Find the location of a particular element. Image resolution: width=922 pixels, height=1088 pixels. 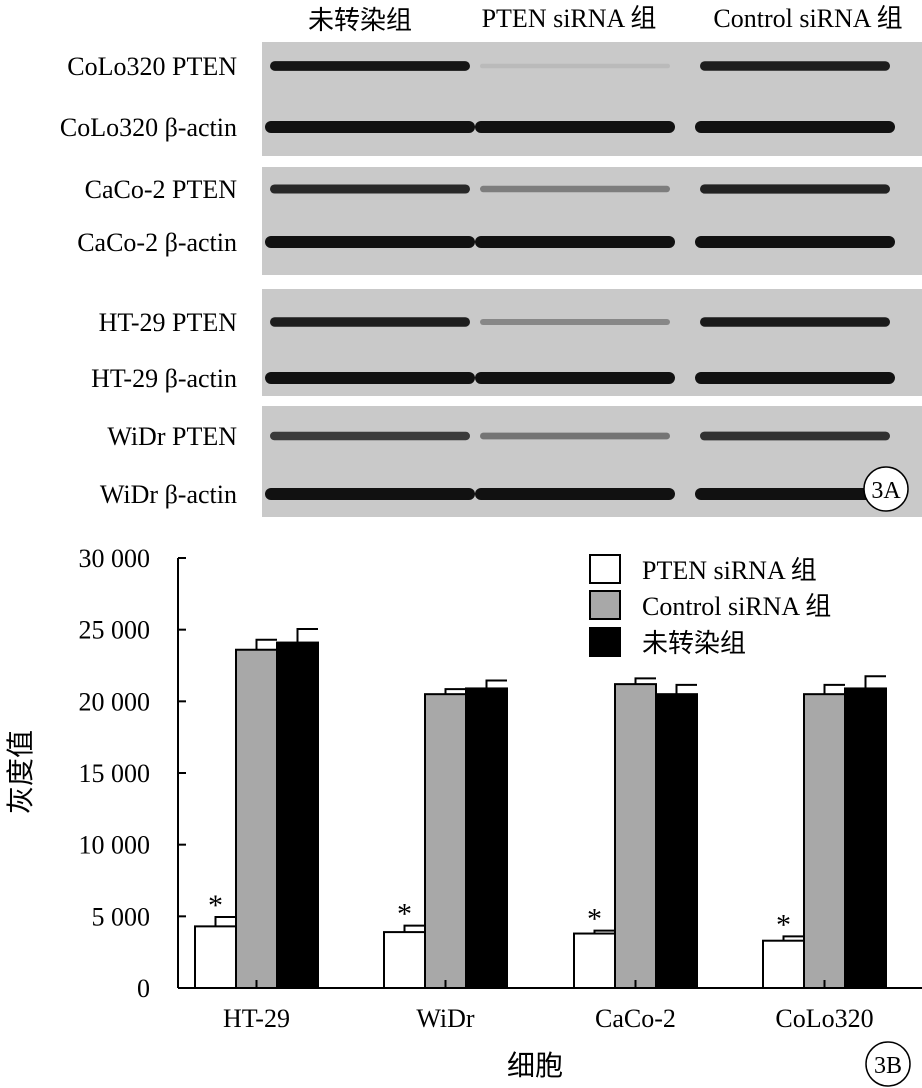

x-axis-ticks: HT-29 WiDr CaCo-2 CoLo320 is located at coordinates (548, 1006).